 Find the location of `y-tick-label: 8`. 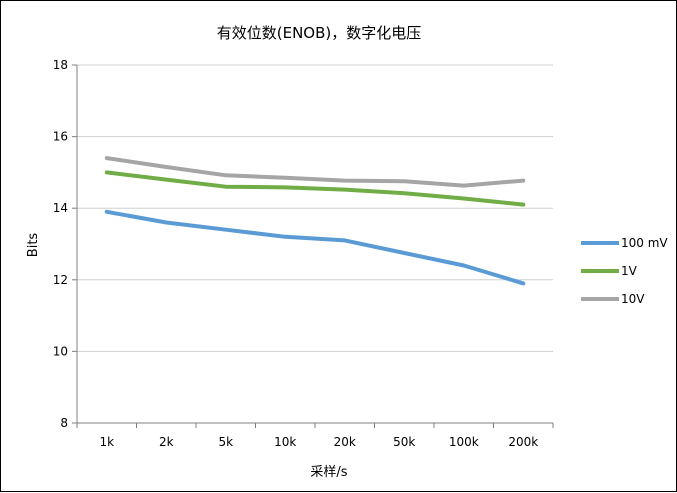

y-tick-label: 8 is located at coordinates (64, 423).